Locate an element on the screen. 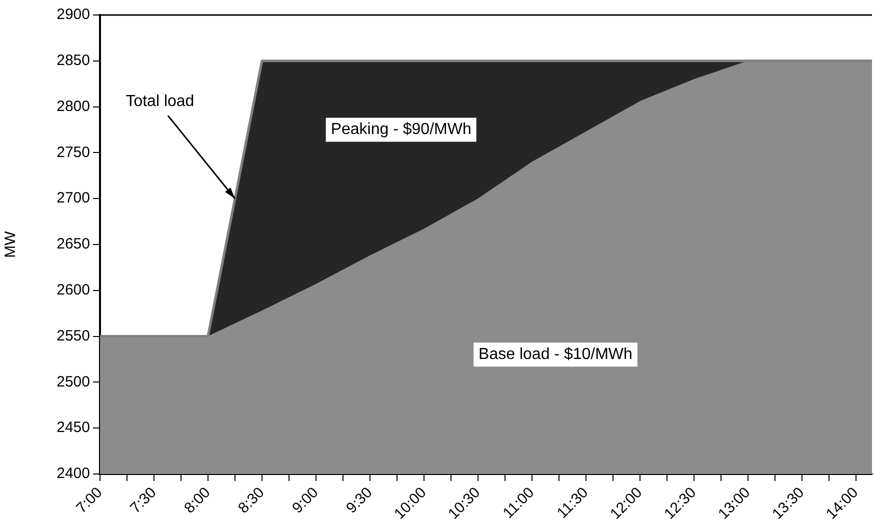 This screenshot has height=532, width=874. x-tick-label: 7:00 is located at coordinates (89, 500).